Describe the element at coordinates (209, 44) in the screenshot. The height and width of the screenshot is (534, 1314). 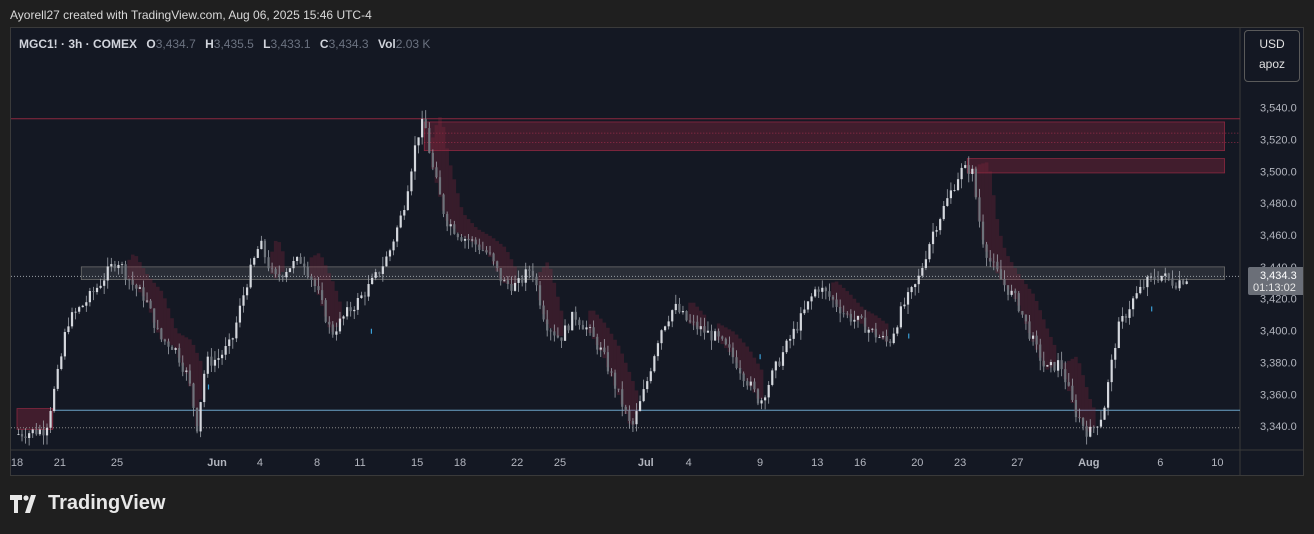
I see `legend-high-label: H` at that location.